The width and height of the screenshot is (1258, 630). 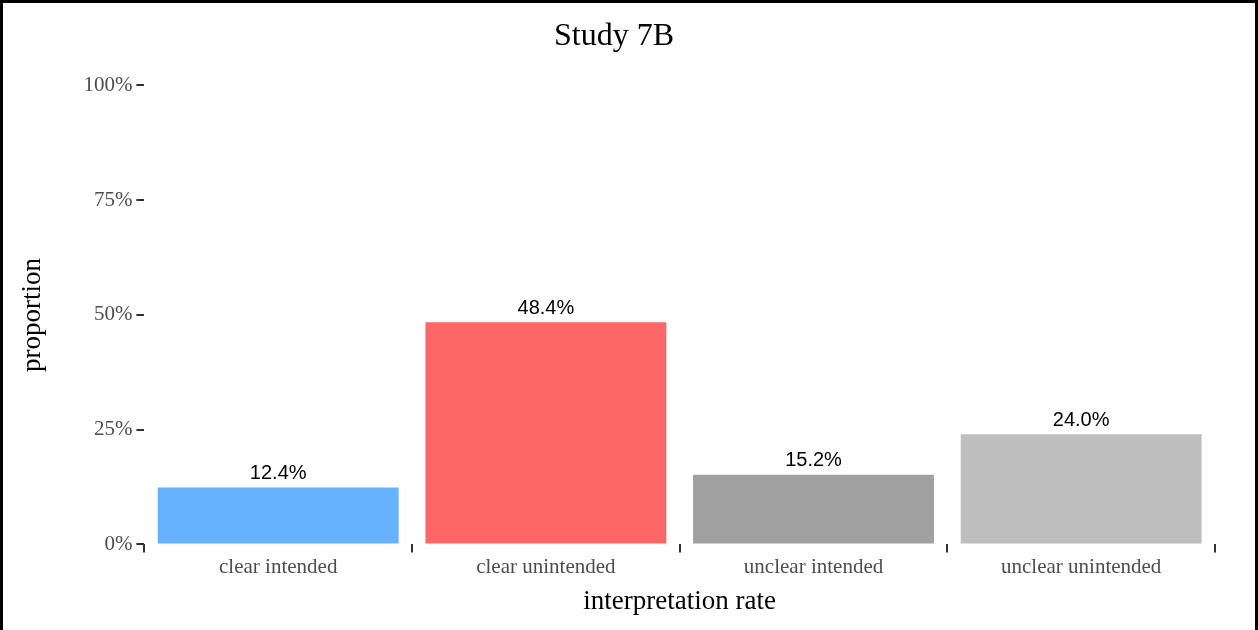 I want to click on y-tick-label: 50%, so click(x=113, y=313).